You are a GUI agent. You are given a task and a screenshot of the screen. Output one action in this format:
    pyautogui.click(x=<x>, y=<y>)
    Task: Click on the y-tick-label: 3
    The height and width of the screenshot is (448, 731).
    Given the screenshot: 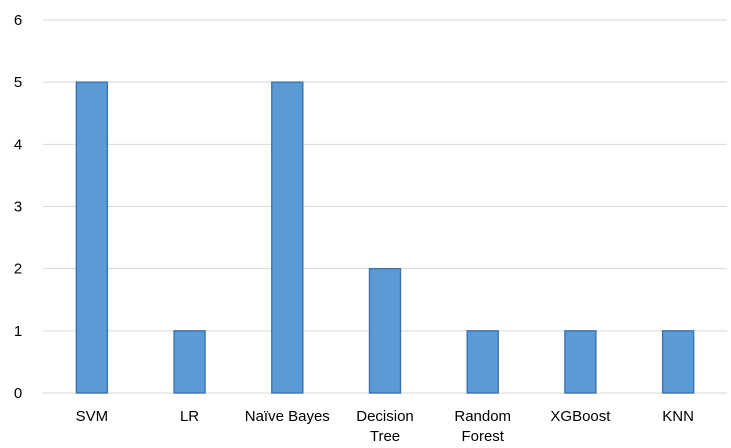 What is the action you would take?
    pyautogui.click(x=18, y=207)
    